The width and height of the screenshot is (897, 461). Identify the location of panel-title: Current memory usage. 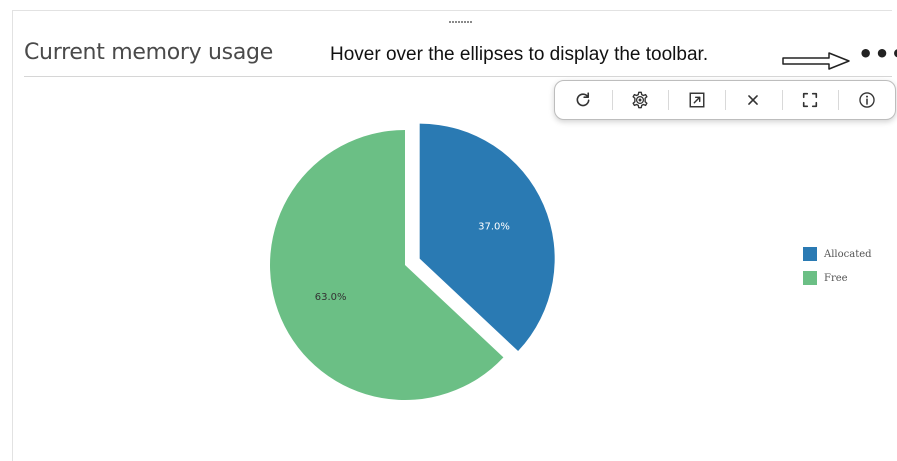
(148, 52).